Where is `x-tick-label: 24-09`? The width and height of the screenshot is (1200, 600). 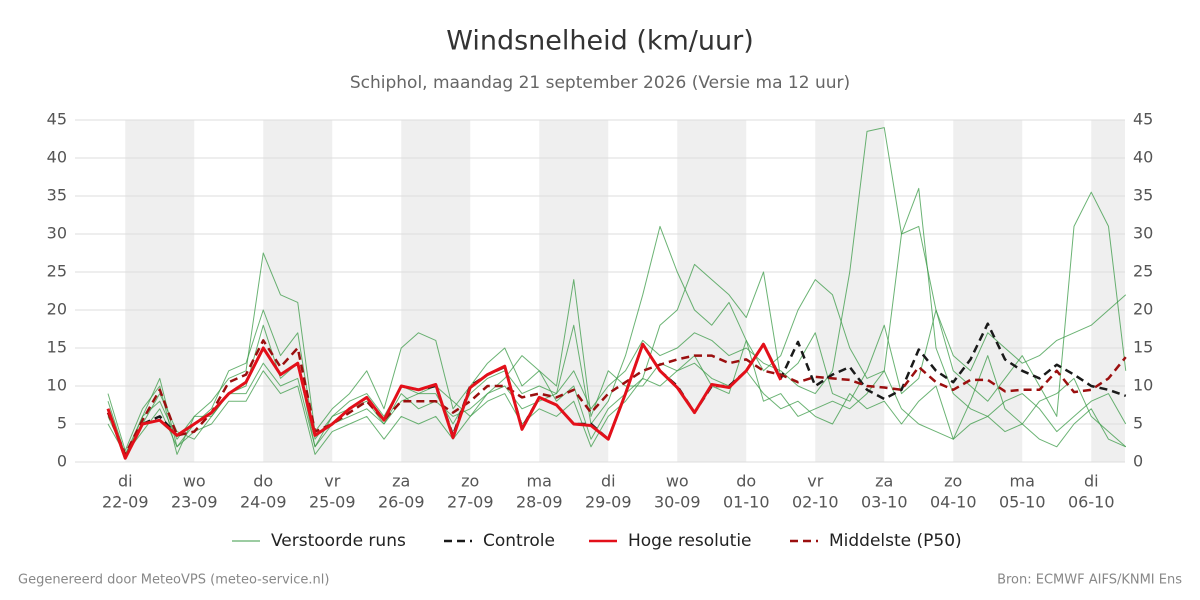 x-tick-label: 24-09 is located at coordinates (263, 502).